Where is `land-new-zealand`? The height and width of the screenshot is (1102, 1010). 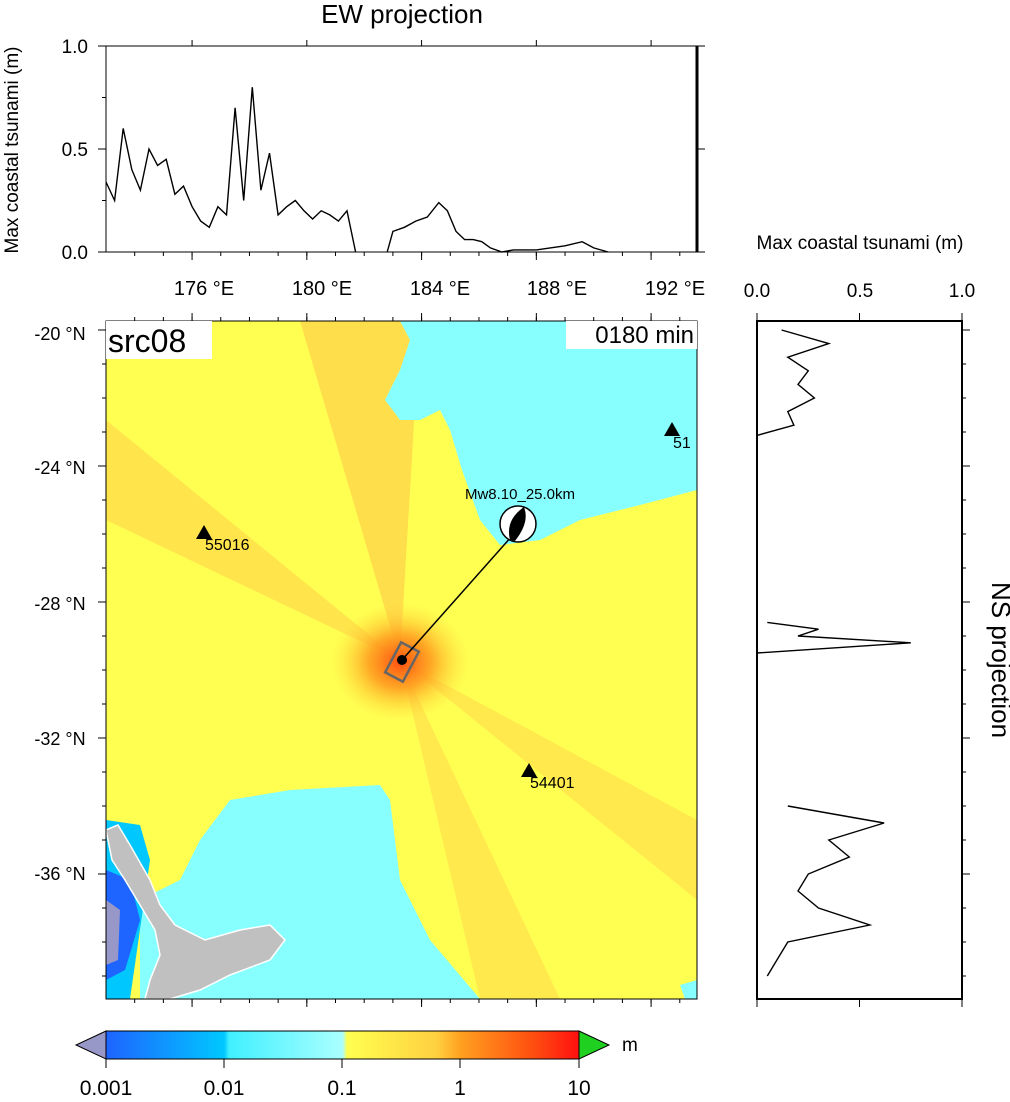
land-new-zealand is located at coordinates (196, 911).